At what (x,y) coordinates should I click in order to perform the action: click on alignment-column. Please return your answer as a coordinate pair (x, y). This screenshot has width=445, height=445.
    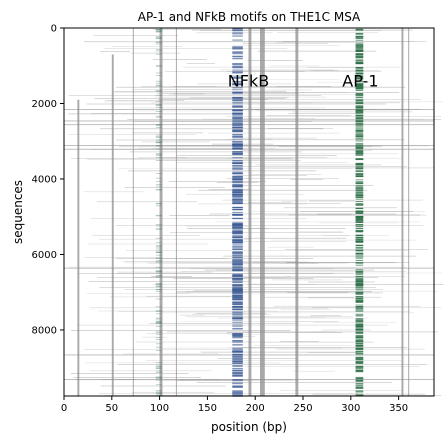
    Looking at the image, I should click on (297, 212).